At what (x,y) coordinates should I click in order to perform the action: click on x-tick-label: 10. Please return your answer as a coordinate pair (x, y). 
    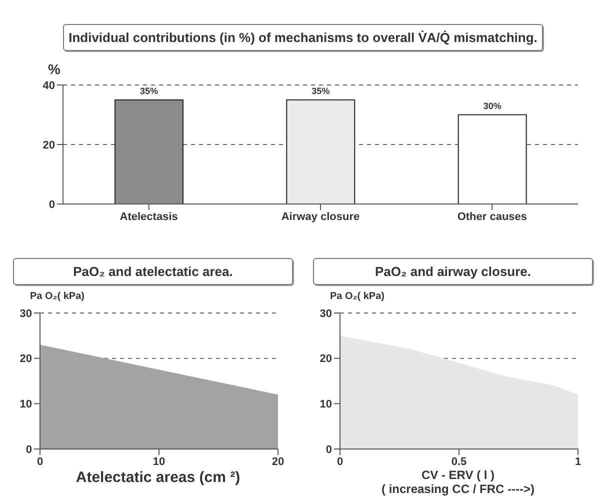
    Looking at the image, I should click on (159, 462).